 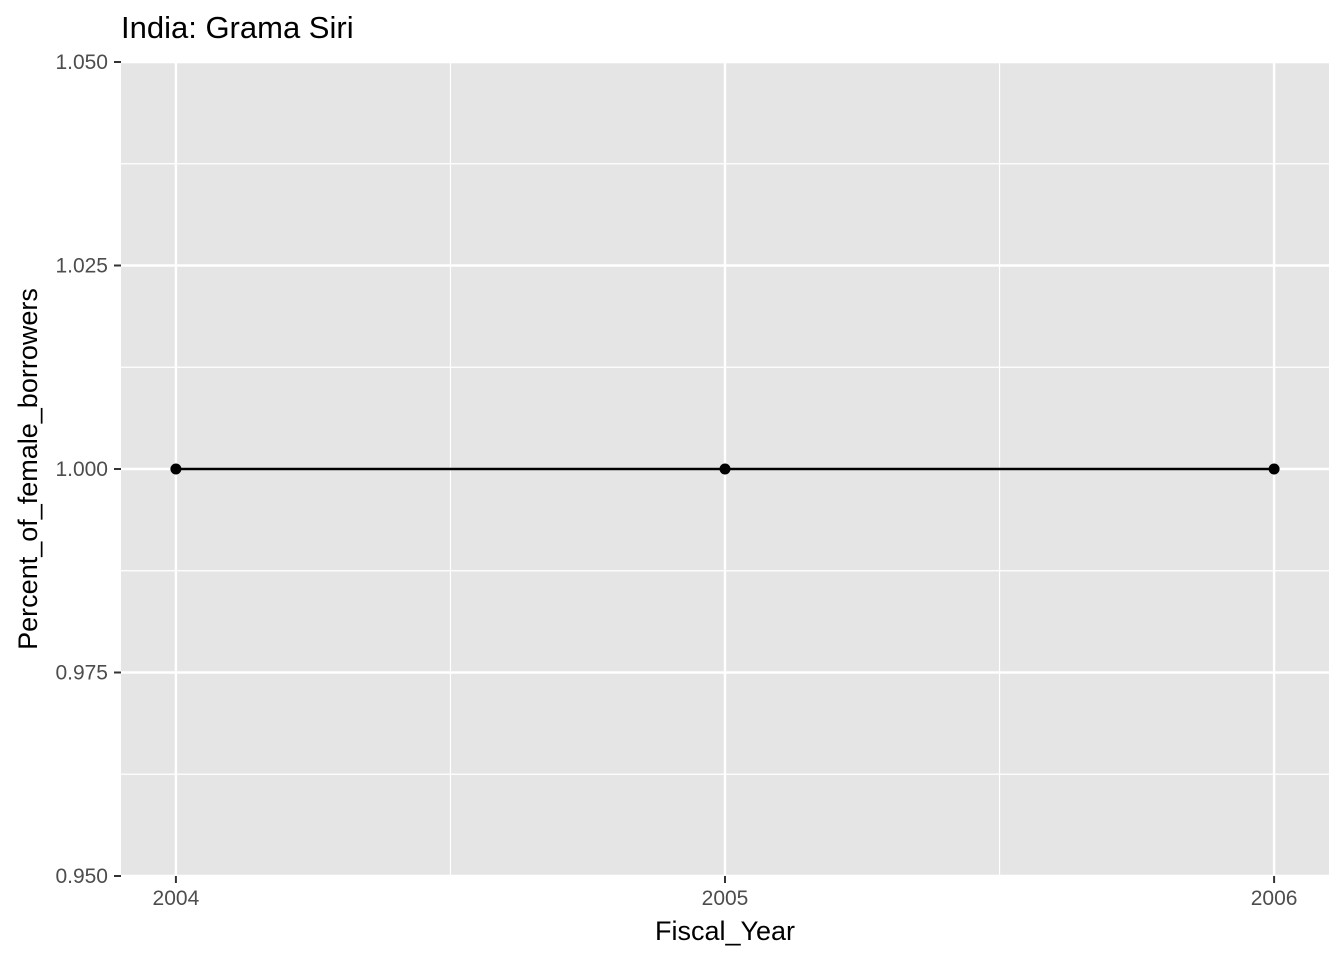 I want to click on x-axis: 2004 2005 2006, so click(x=725, y=893).